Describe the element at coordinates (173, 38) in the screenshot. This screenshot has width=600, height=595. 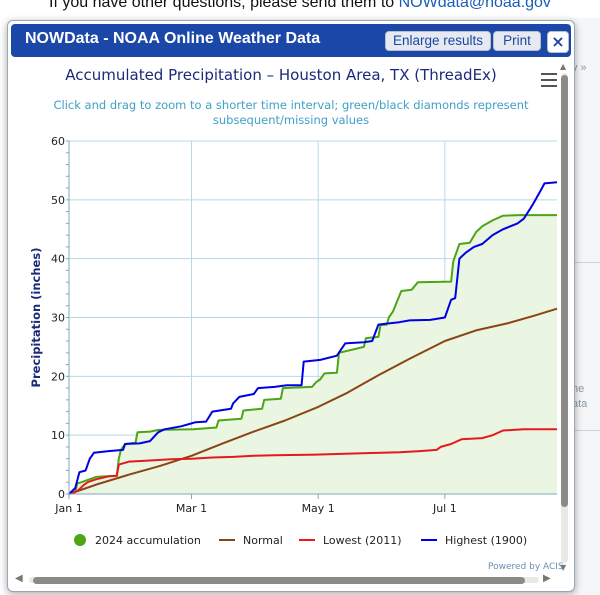
I see `dialog-title: NOWData - NOAA Online Weather Data` at that location.